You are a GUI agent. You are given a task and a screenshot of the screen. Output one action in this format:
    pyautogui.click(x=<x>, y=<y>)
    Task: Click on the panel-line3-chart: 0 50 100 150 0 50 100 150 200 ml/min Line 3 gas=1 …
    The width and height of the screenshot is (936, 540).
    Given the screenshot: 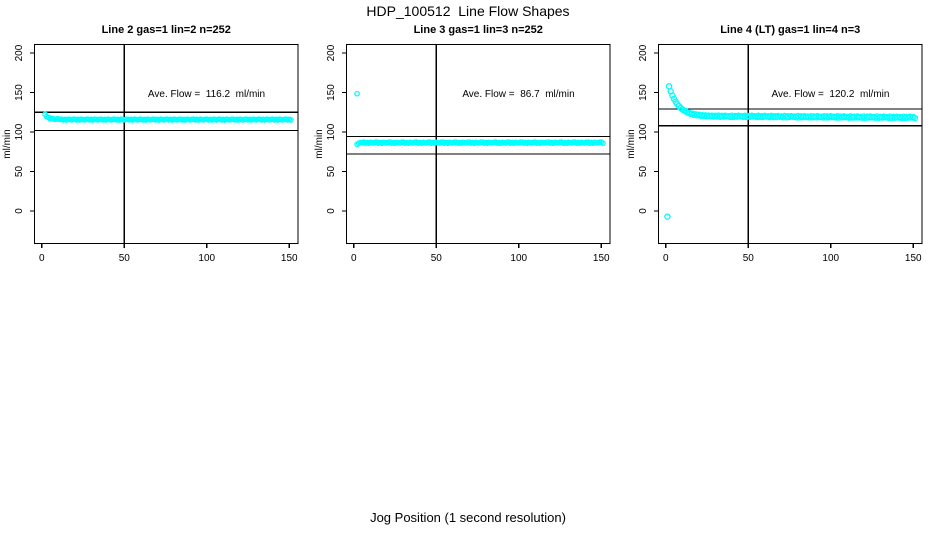 What is the action you would take?
    pyautogui.click(x=462, y=144)
    